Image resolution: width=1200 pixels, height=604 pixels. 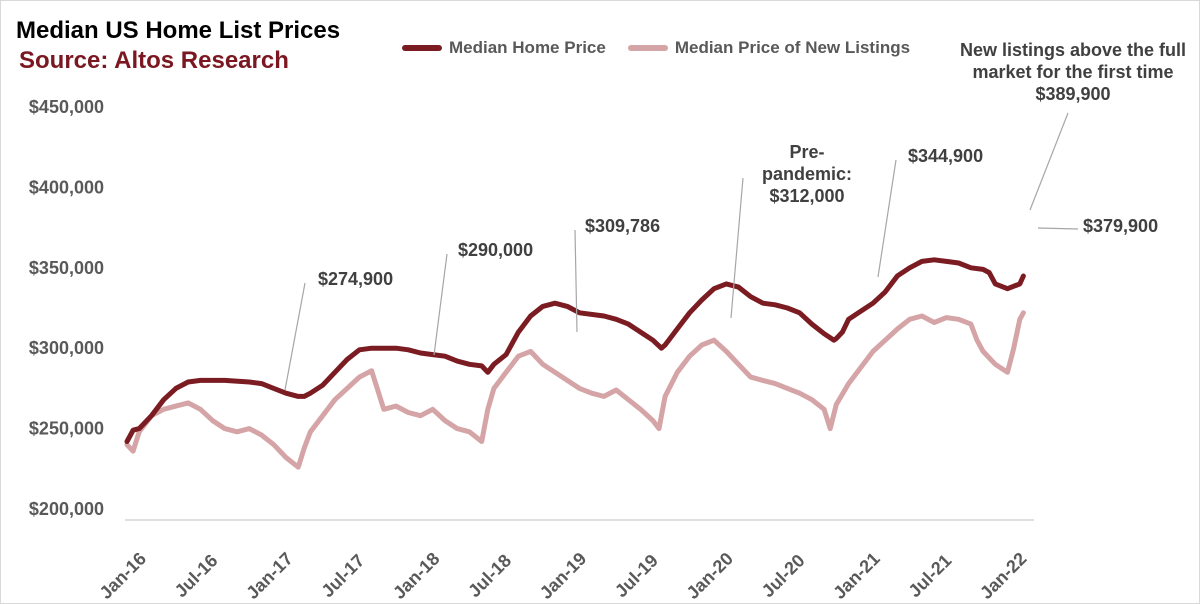 I want to click on annotation-text: $344,900, so click(x=945, y=156).